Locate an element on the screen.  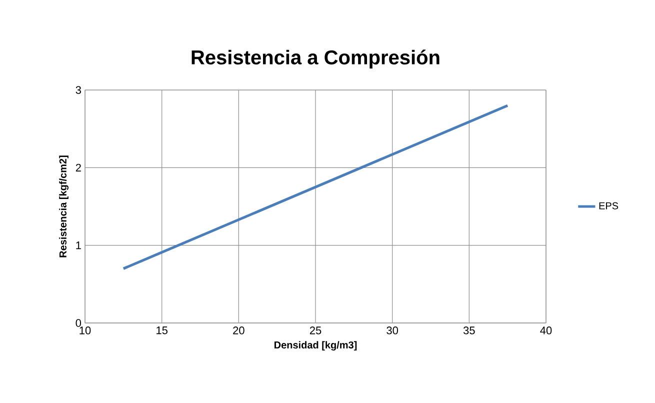
y-tick-label: 2 is located at coordinates (78, 168).